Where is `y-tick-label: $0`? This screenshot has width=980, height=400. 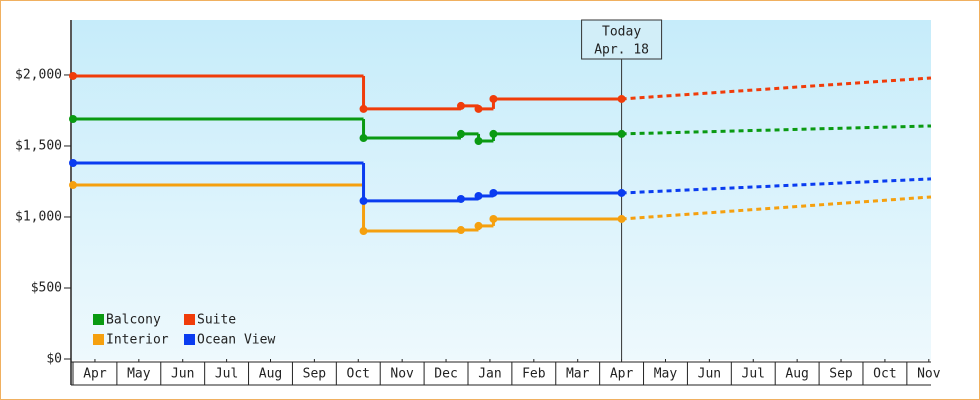
y-tick-label: $0 is located at coordinates (54, 359).